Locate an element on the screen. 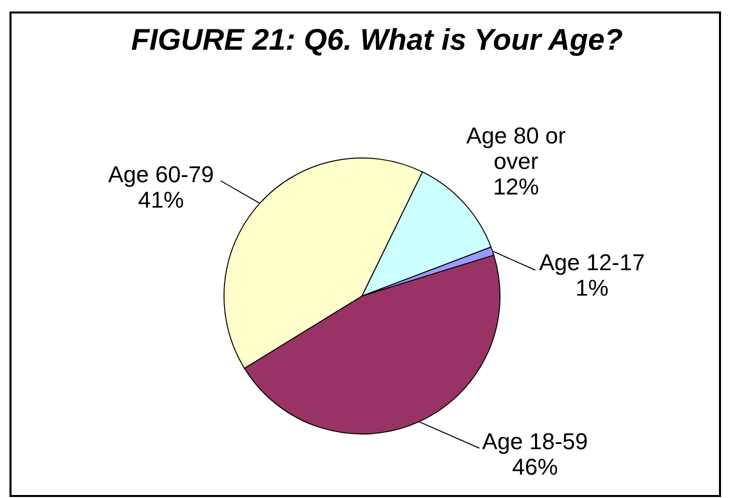 The width and height of the screenshot is (731, 498). data-label: 46% is located at coordinates (535, 466).